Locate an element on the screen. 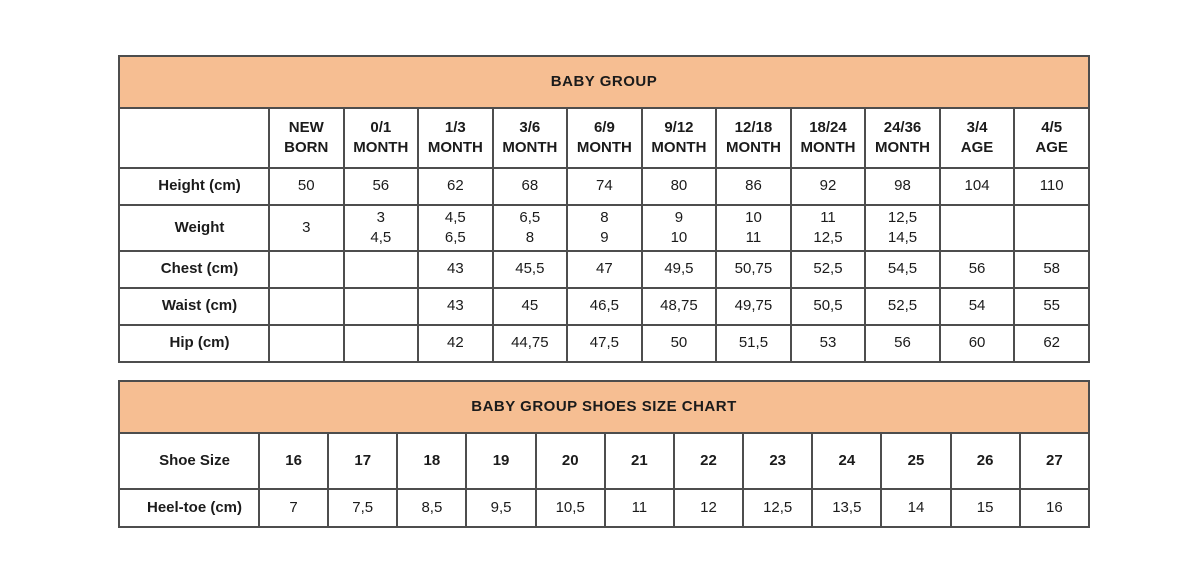  table-cell: 8 9 is located at coordinates (604, 228).